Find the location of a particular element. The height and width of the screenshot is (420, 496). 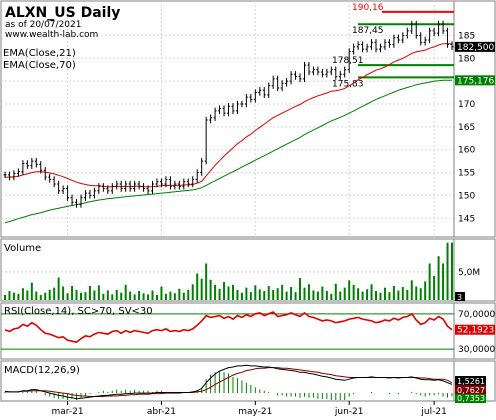

rsi-grid is located at coordinates (227, 331).